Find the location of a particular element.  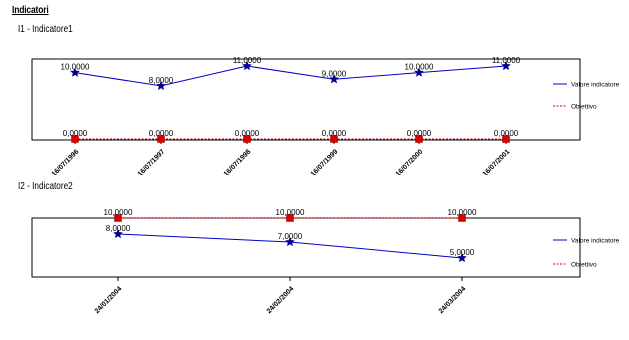

data-label: 5,0000 is located at coordinates (462, 252).